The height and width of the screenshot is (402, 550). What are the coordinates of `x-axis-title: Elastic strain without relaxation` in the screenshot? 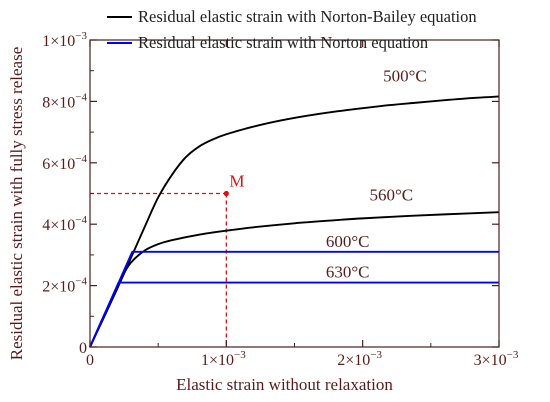 It's located at (284, 384).